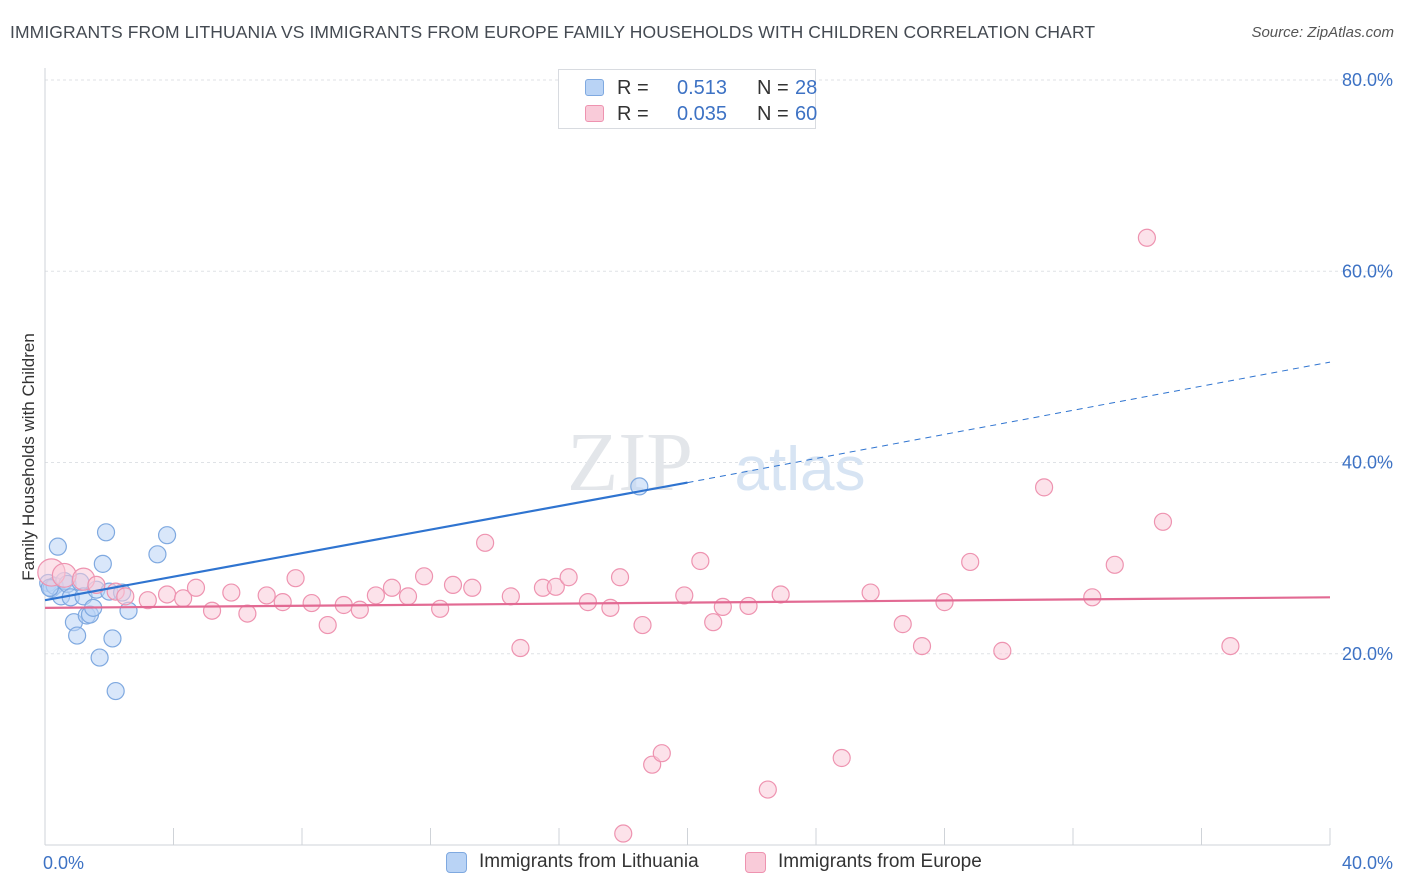 The height and width of the screenshot is (892, 1406). Describe the element at coordinates (594, 87) in the screenshot. I see `lithuania-swatch` at that location.